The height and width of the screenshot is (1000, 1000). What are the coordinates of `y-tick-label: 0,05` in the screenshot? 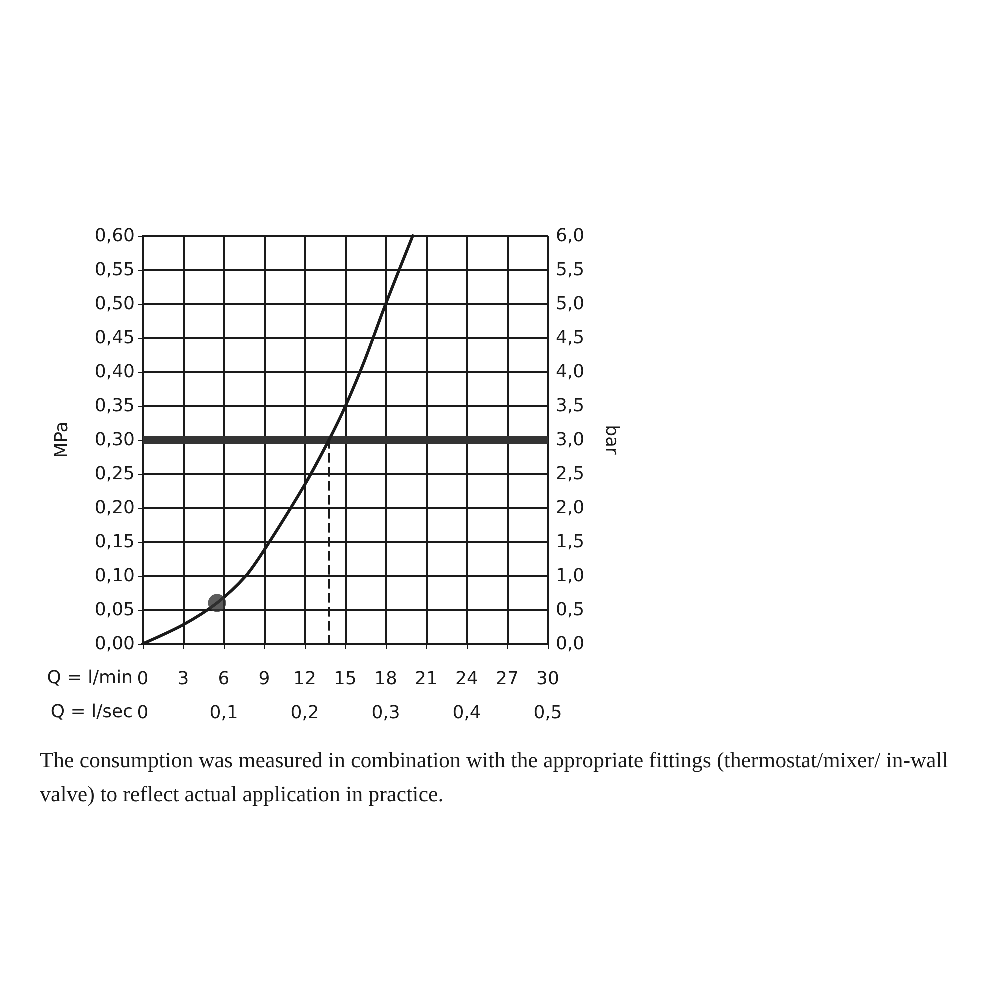 It's located at (114, 610).